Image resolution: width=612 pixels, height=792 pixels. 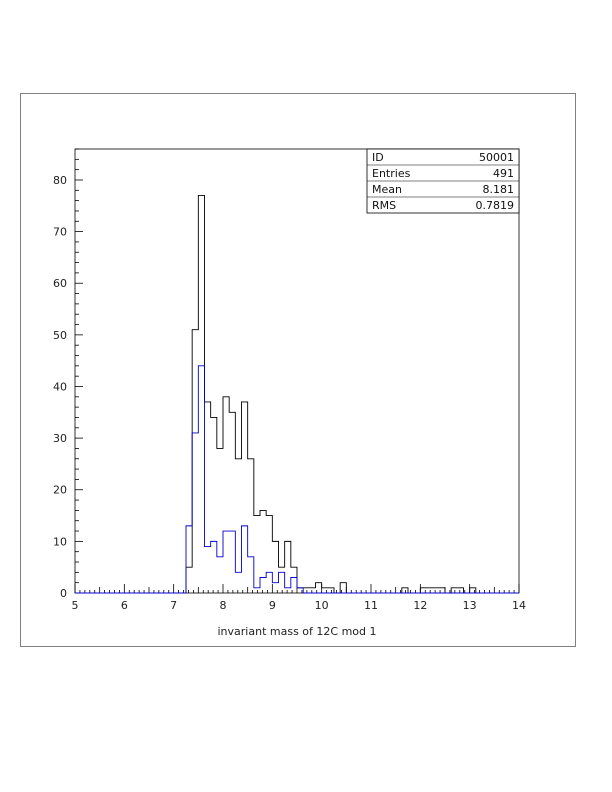 What do you see at coordinates (391, 173) in the screenshot?
I see `stats-label: Entries` at bounding box center [391, 173].